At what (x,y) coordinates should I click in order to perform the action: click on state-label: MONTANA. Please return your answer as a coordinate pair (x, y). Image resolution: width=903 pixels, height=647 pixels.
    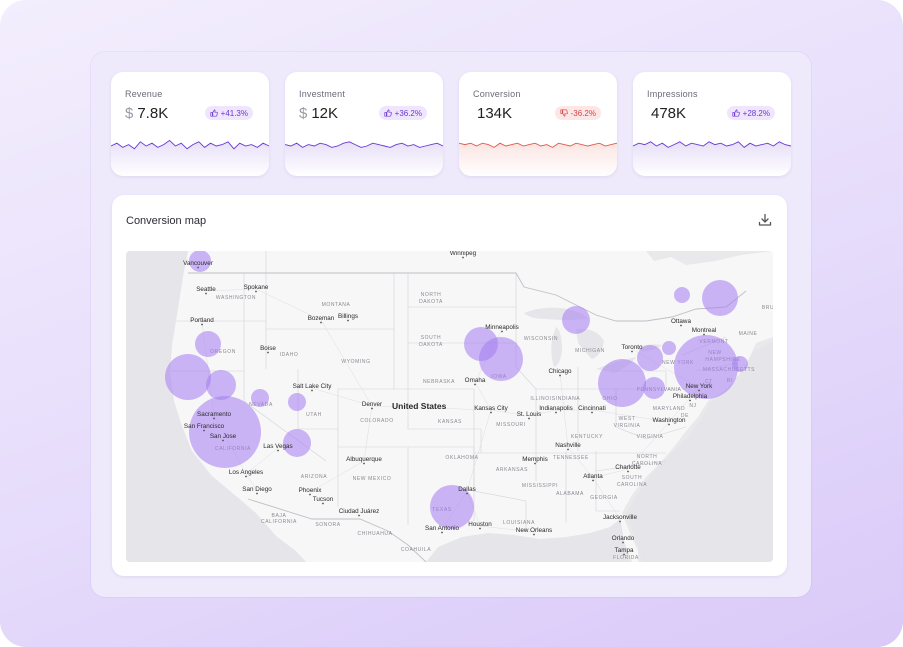
    Looking at the image, I should click on (336, 305).